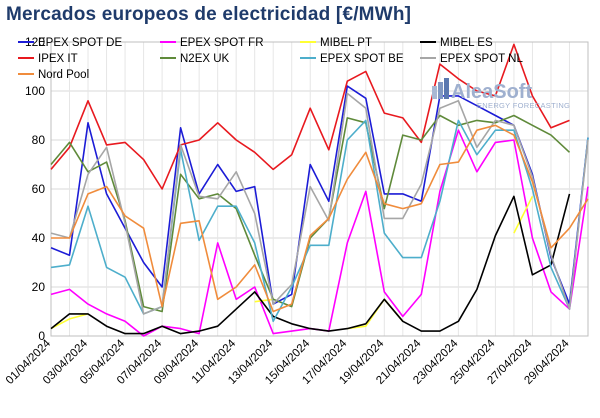  Describe the element at coordinates (205, 59) in the screenshot. I see `legend-label: N2EX UK` at that location.